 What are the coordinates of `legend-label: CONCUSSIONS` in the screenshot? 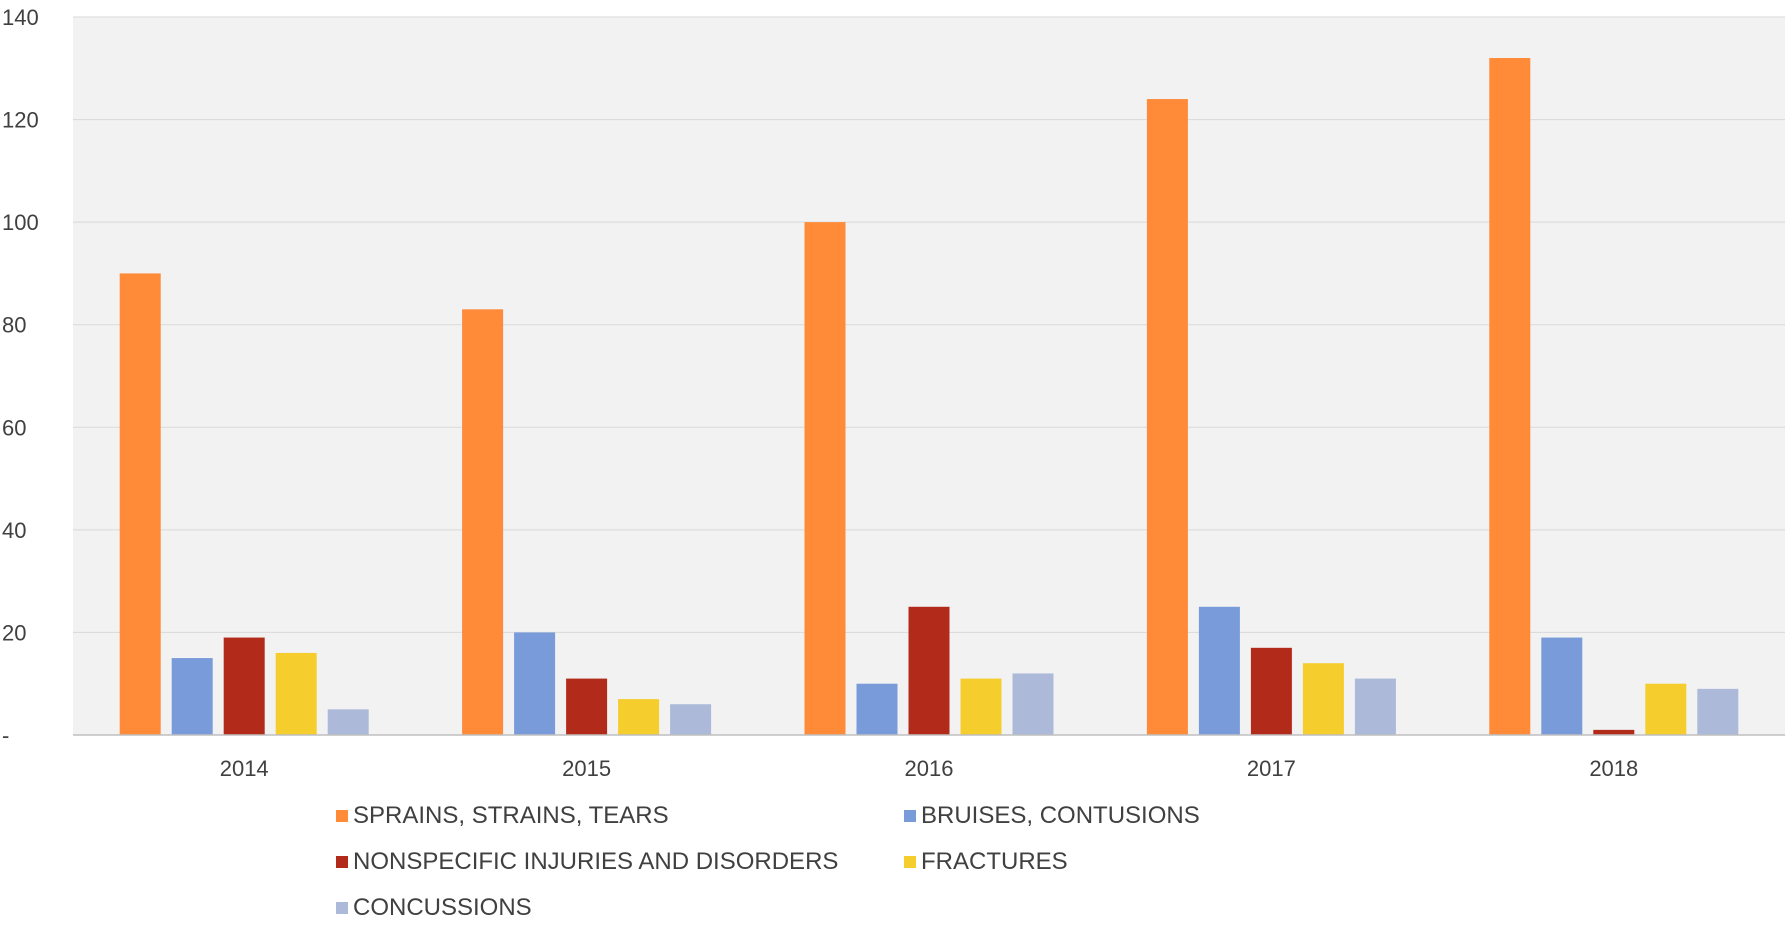 It's located at (442, 907).